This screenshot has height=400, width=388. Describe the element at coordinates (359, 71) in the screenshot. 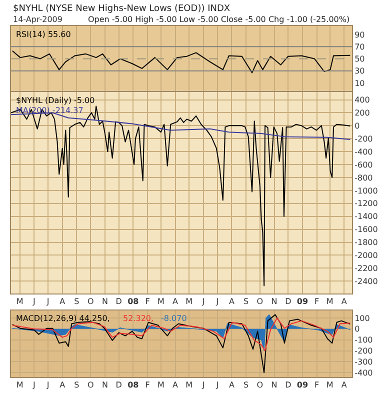

I see `y-tick-label: 30` at that location.